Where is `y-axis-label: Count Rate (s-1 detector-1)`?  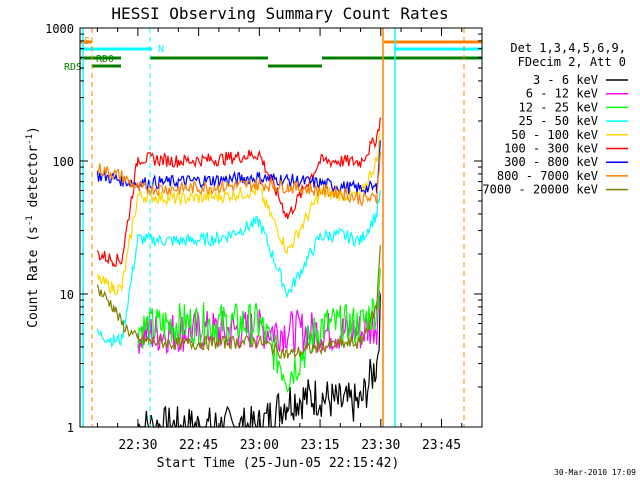
y-axis-label: Count Rate (s-1 detector-1) is located at coordinates (33, 227).